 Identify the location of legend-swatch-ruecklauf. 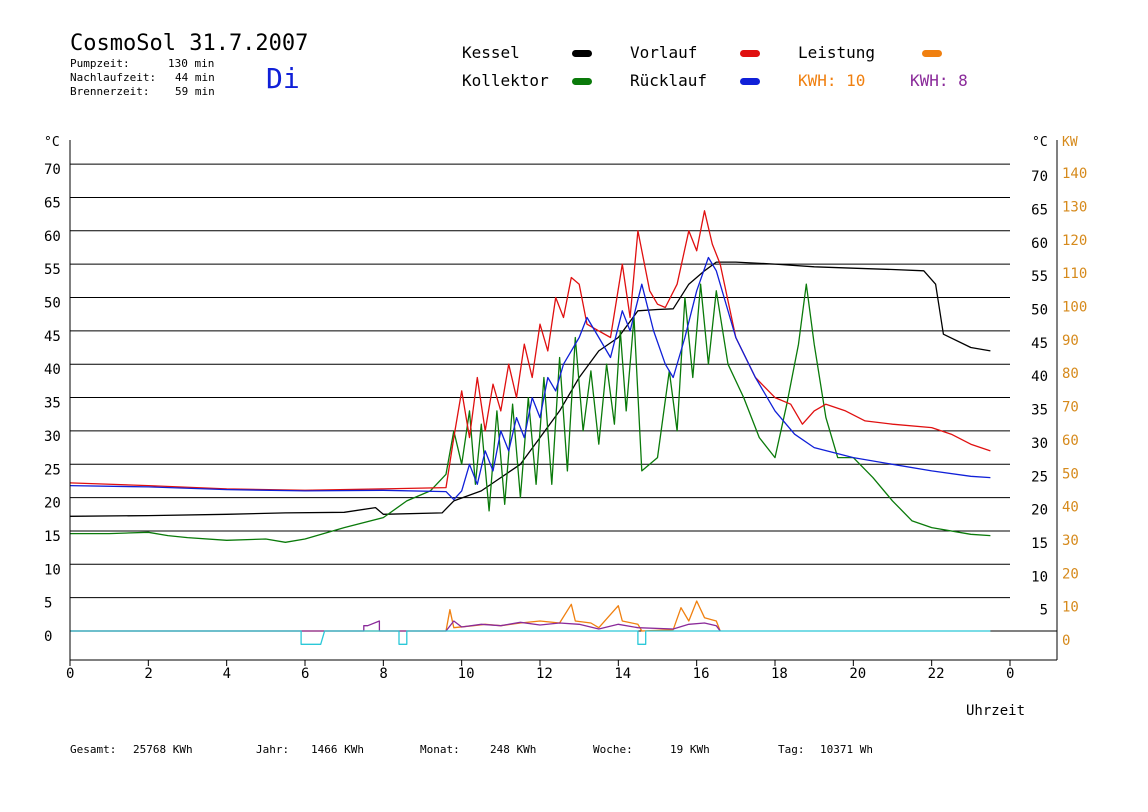
(750, 81).